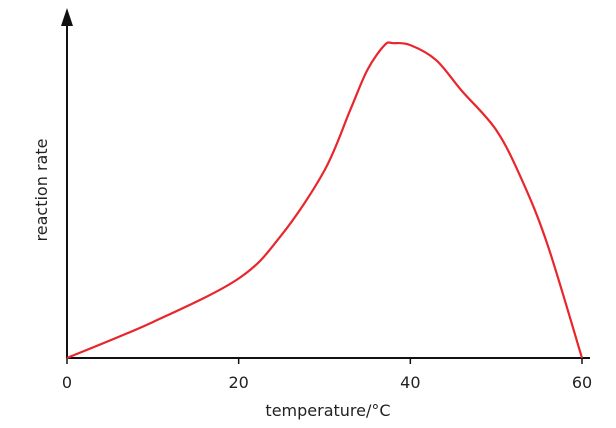 Image resolution: width=616 pixels, height=428 pixels. What do you see at coordinates (410, 382) in the screenshot?
I see `x-tick-label: 40` at bounding box center [410, 382].